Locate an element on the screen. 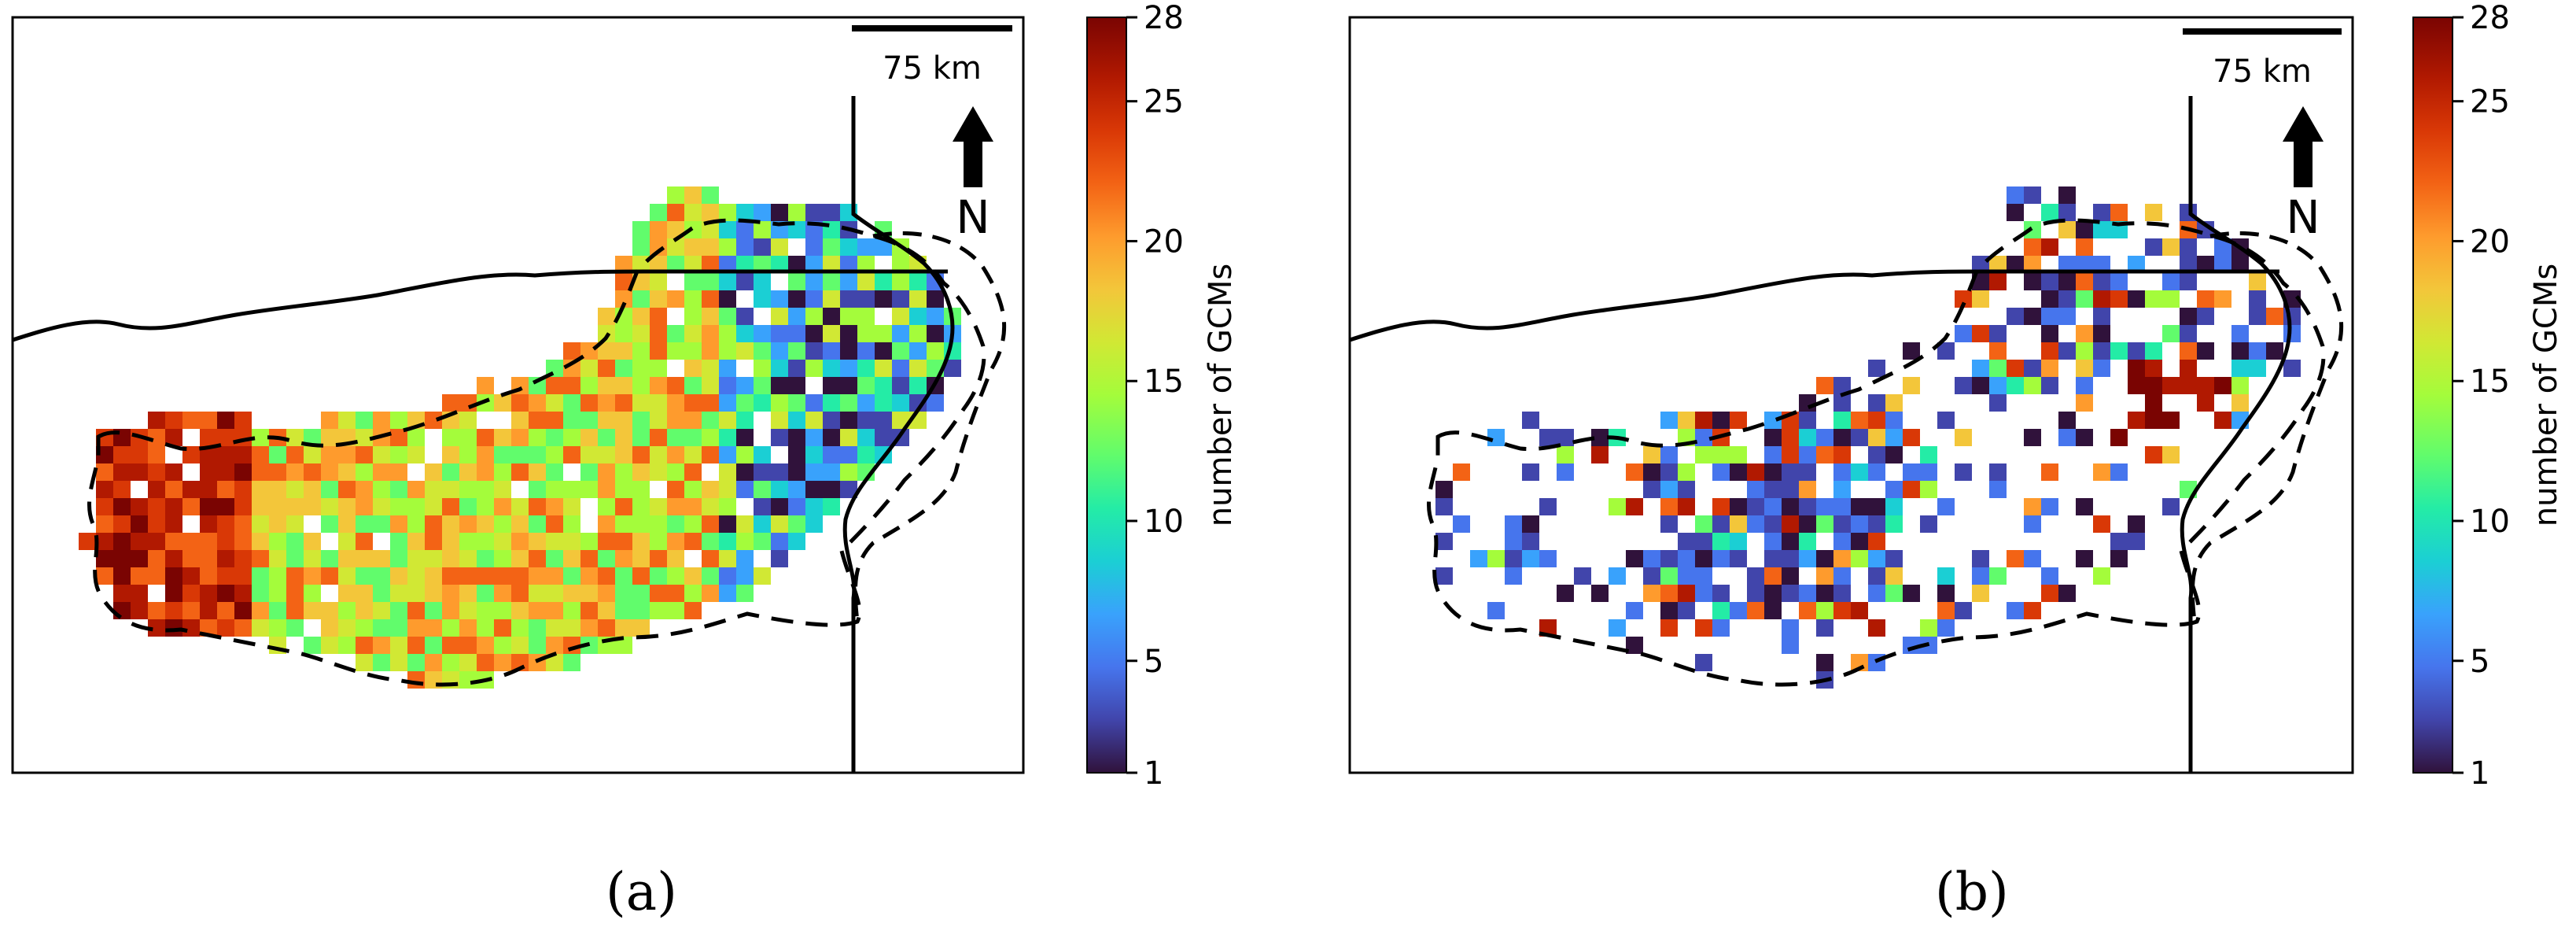  north-label-b: N is located at coordinates (2303, 217).